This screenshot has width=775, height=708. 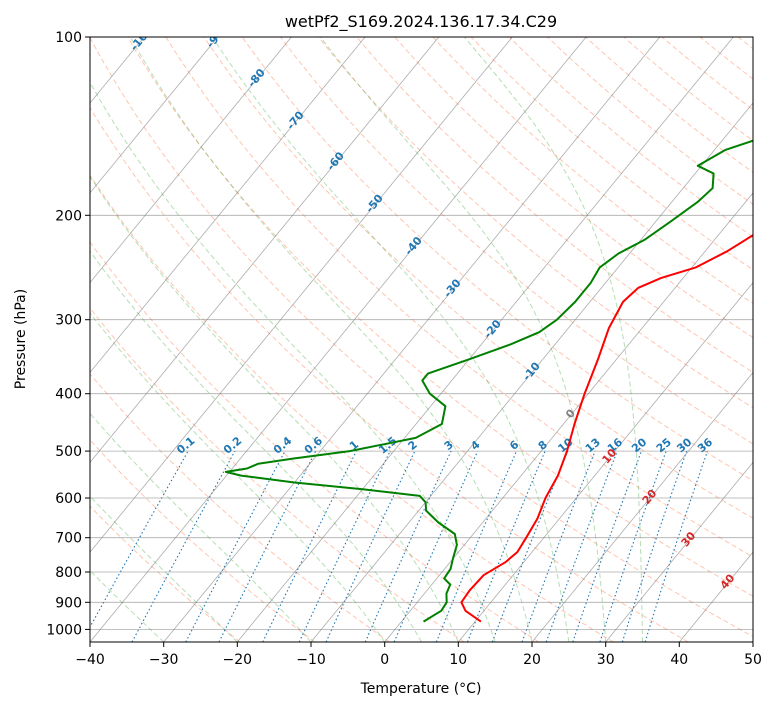 What do you see at coordinates (384, 660) in the screenshot?
I see `x-tick-label: 0` at bounding box center [384, 660].